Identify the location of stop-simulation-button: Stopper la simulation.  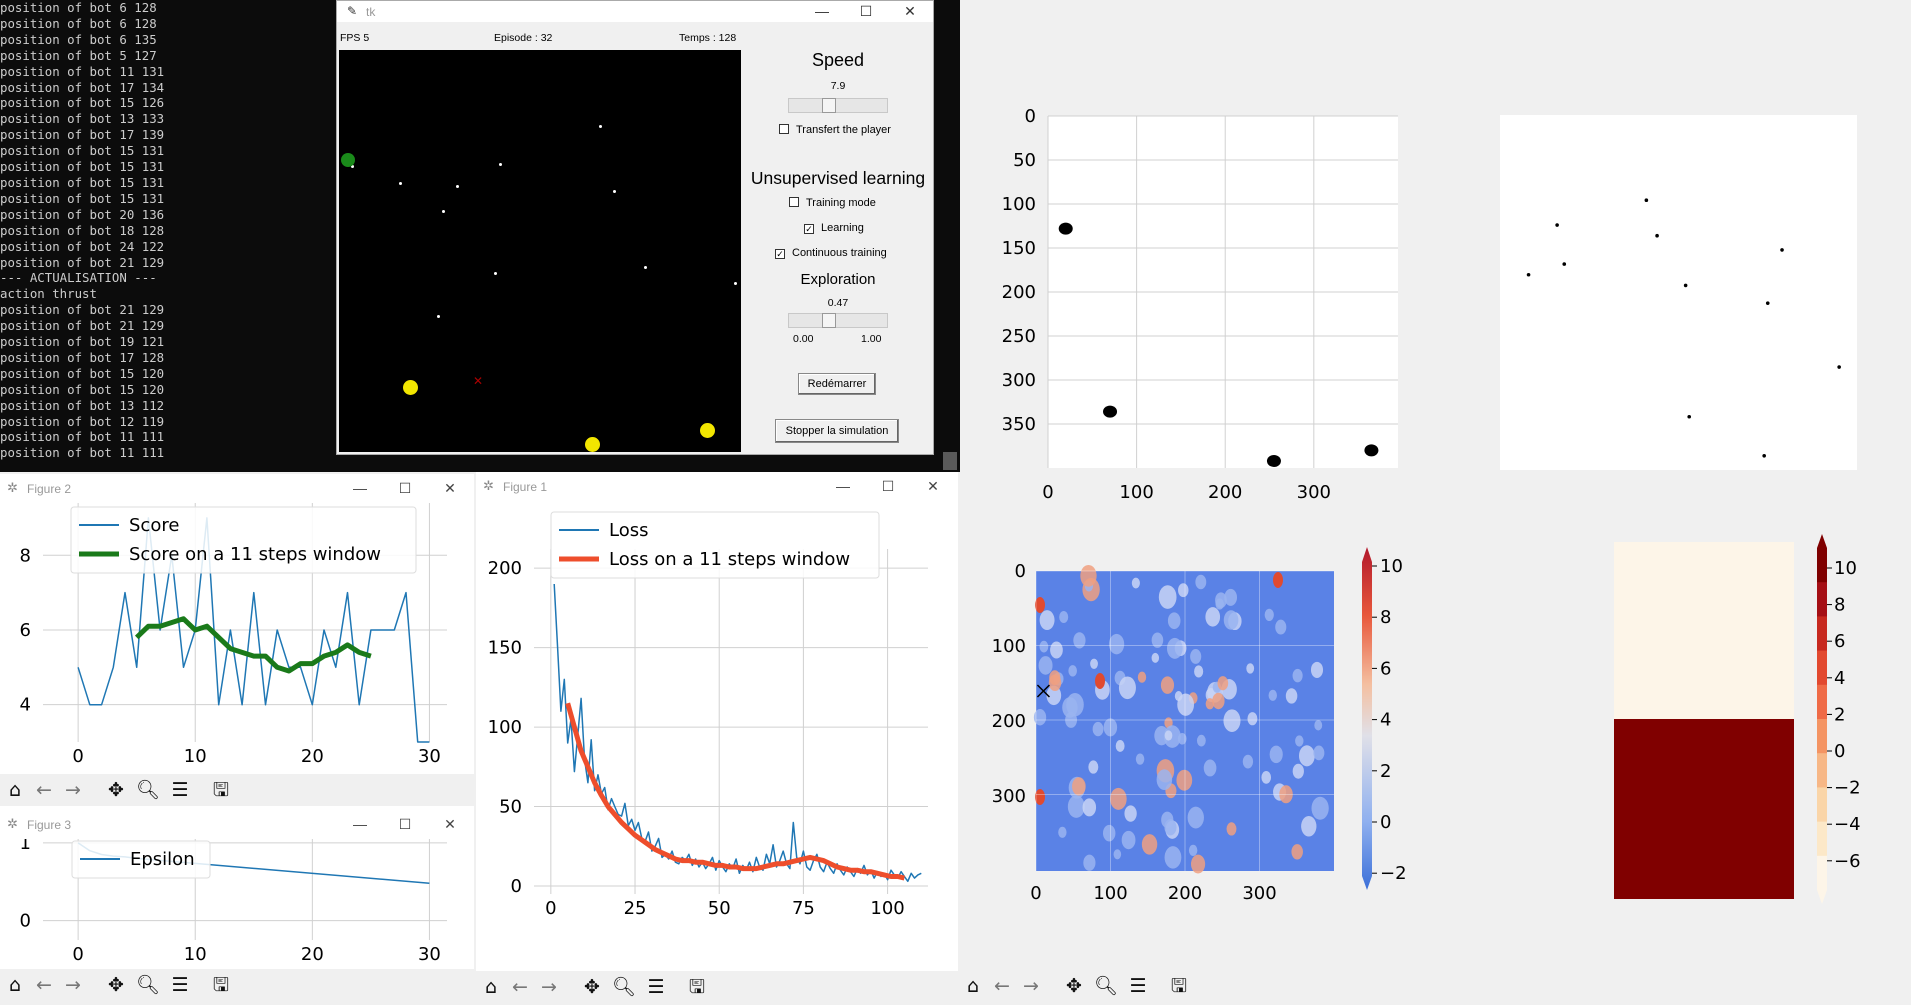
(837, 431).